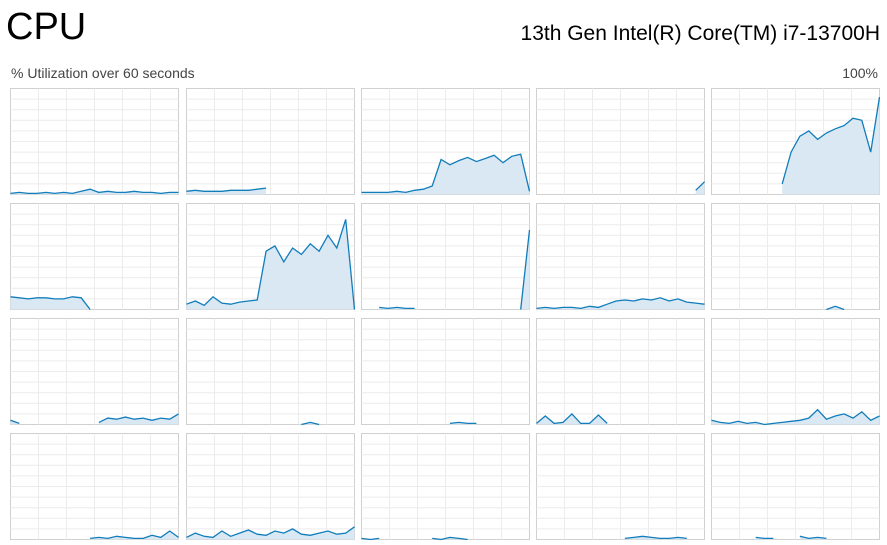 Image resolution: width=887 pixels, height=545 pixels. Describe the element at coordinates (103, 73) in the screenshot. I see `graph-caption: % Utilization over 60 seconds` at that location.